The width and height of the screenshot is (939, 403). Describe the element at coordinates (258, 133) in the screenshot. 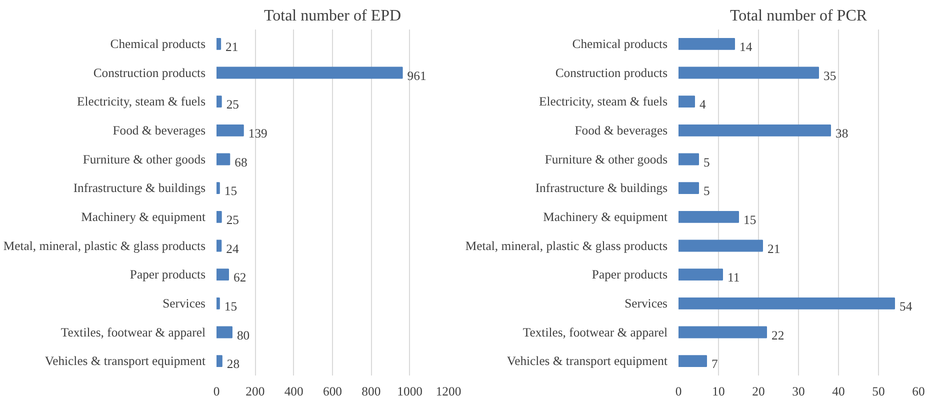

I see `data-label: 139` at that location.